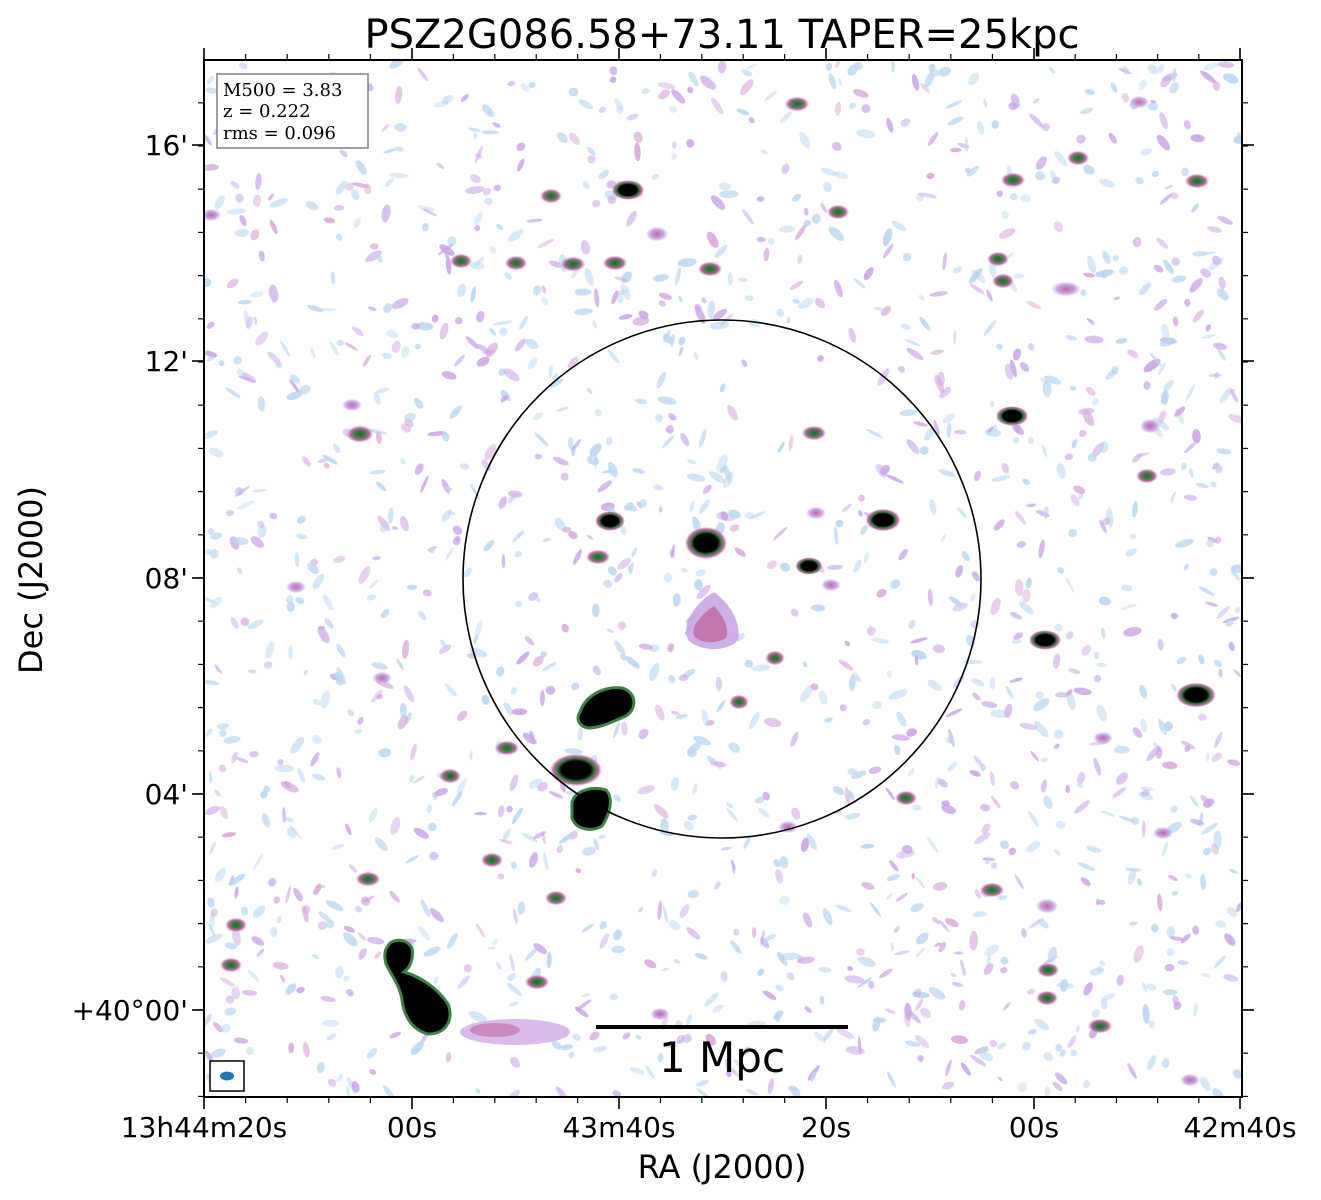 The image size is (1321, 1200). What do you see at coordinates (722, 1167) in the screenshot?
I see `x-axis-label: RA (J2000)` at bounding box center [722, 1167].